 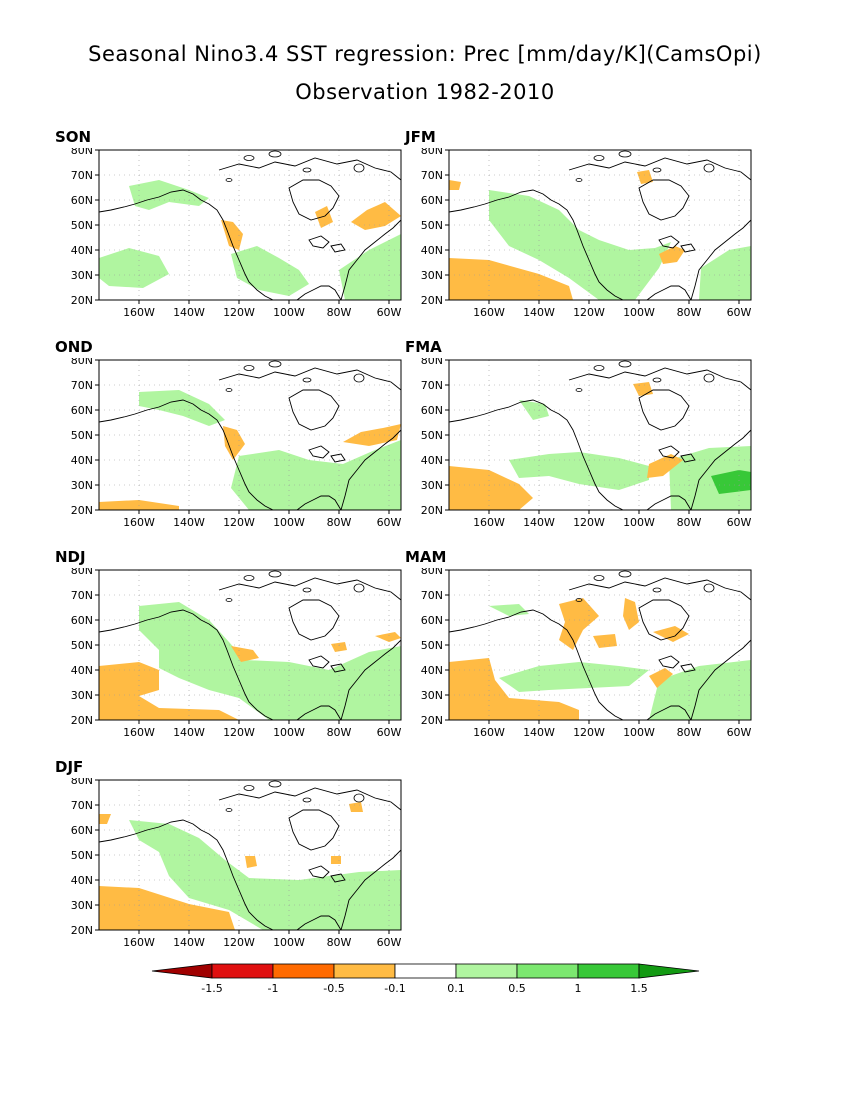 I want to click on lat-label: 50N, so click(x=82, y=645).